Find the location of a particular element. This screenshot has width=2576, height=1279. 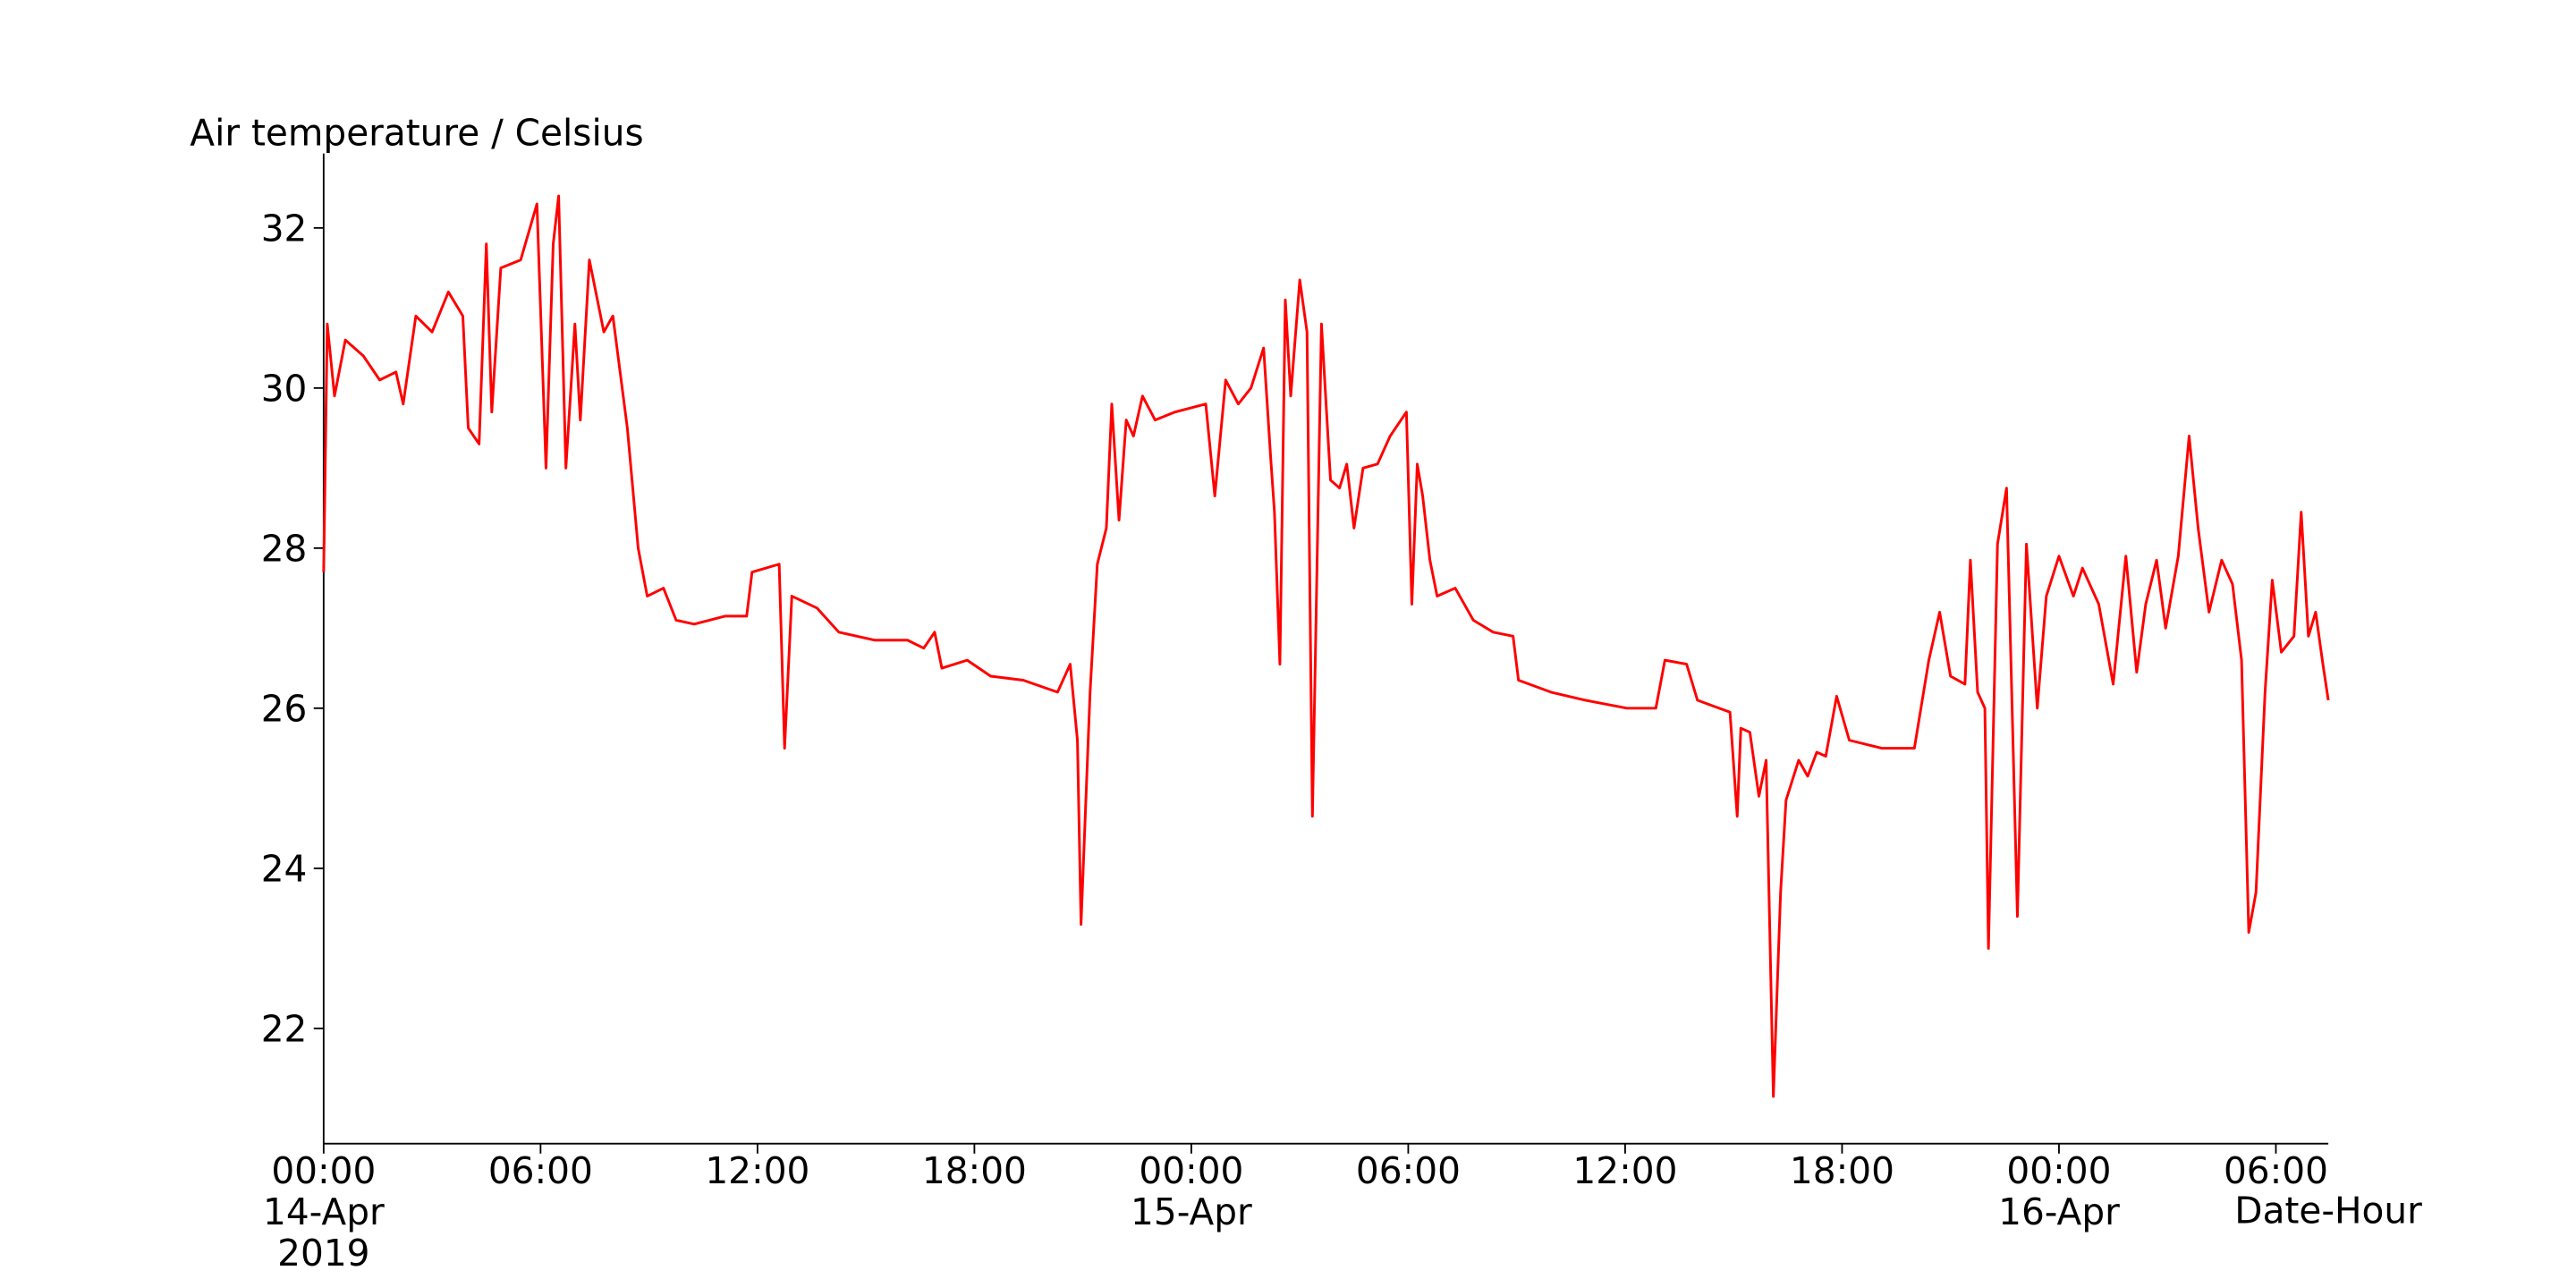

x-tick-label: 00:00 16-Apr is located at coordinates (2059, 1191).